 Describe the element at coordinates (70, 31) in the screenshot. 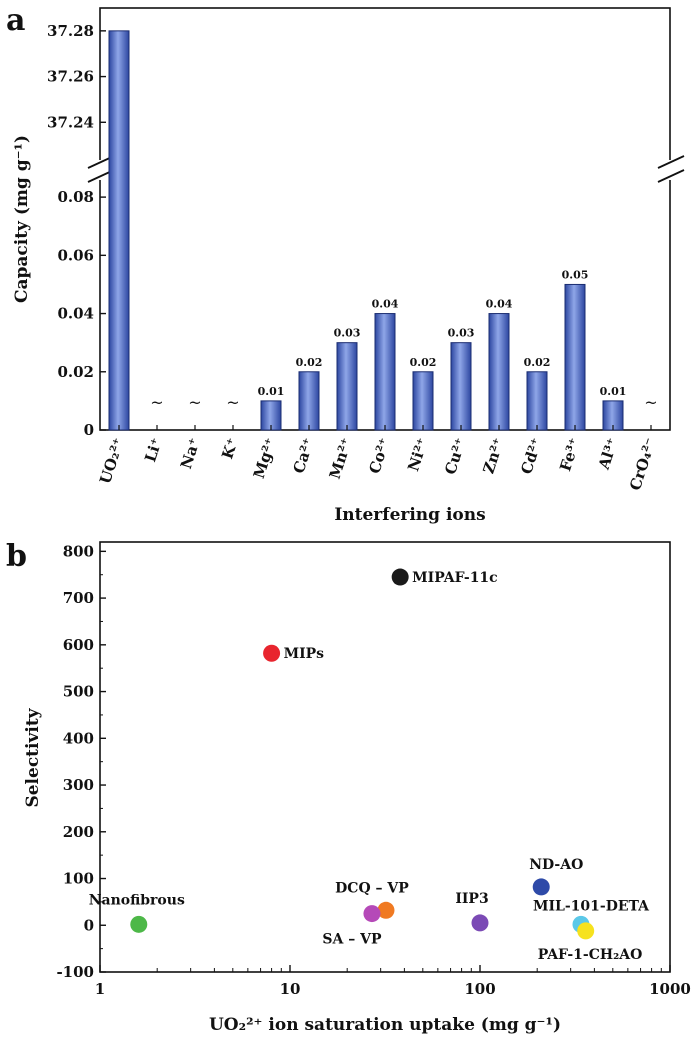

I see `panel-a-y-tick-label: 37.28` at that location.